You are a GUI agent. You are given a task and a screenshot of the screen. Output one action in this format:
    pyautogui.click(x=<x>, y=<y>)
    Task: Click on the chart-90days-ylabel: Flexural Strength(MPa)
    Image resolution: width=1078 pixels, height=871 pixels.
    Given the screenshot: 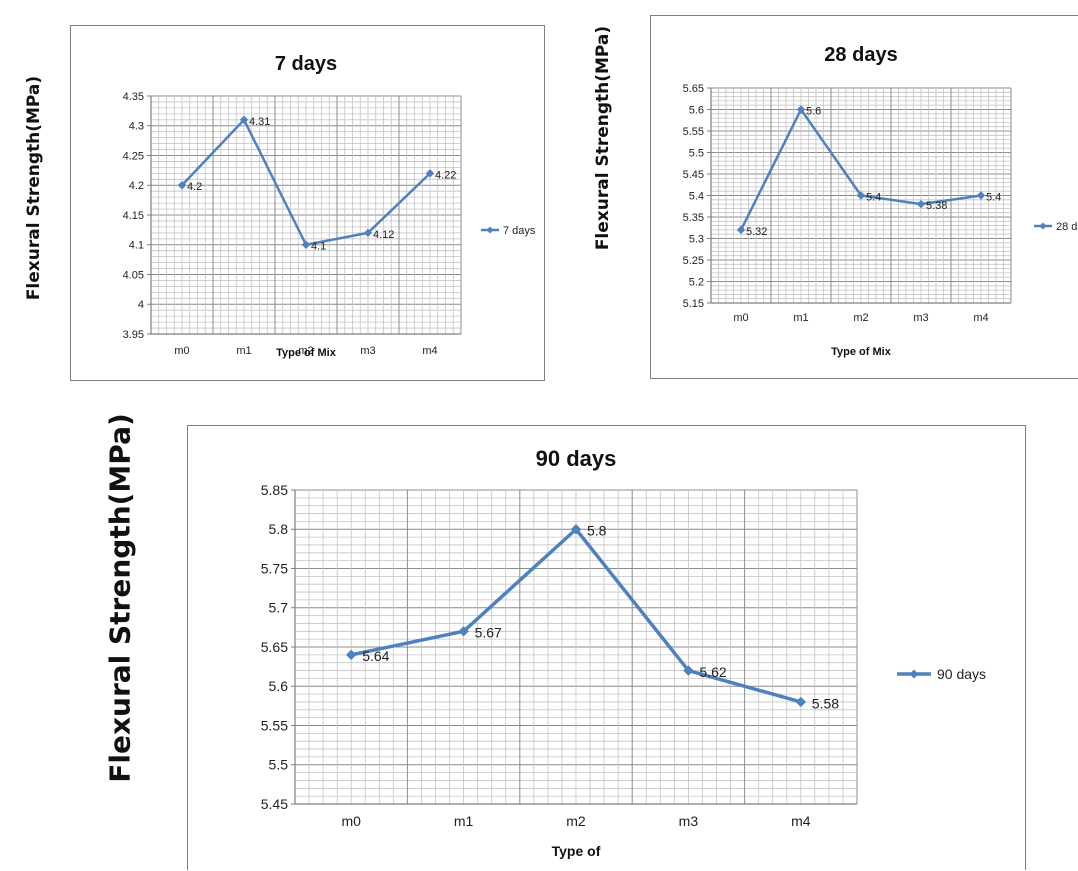 What is the action you would take?
    pyautogui.click(x=120, y=598)
    